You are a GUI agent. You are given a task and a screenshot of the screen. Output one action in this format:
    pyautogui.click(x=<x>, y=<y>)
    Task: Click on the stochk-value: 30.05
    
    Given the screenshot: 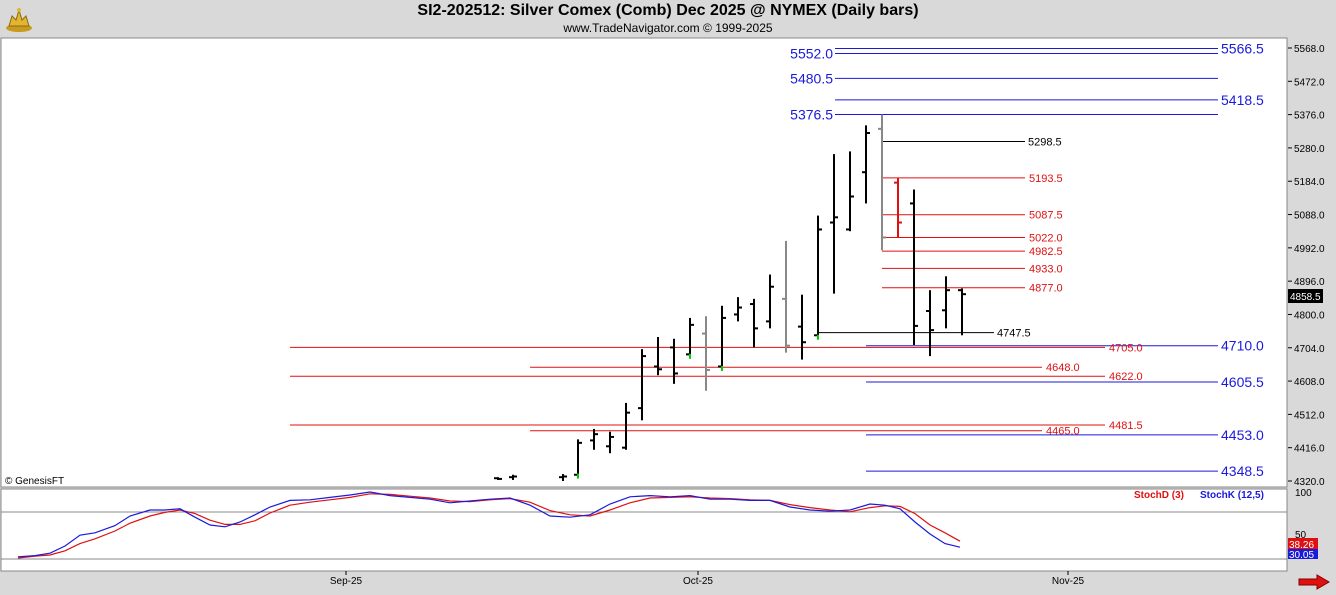 What is the action you would take?
    pyautogui.click(x=1301, y=555)
    